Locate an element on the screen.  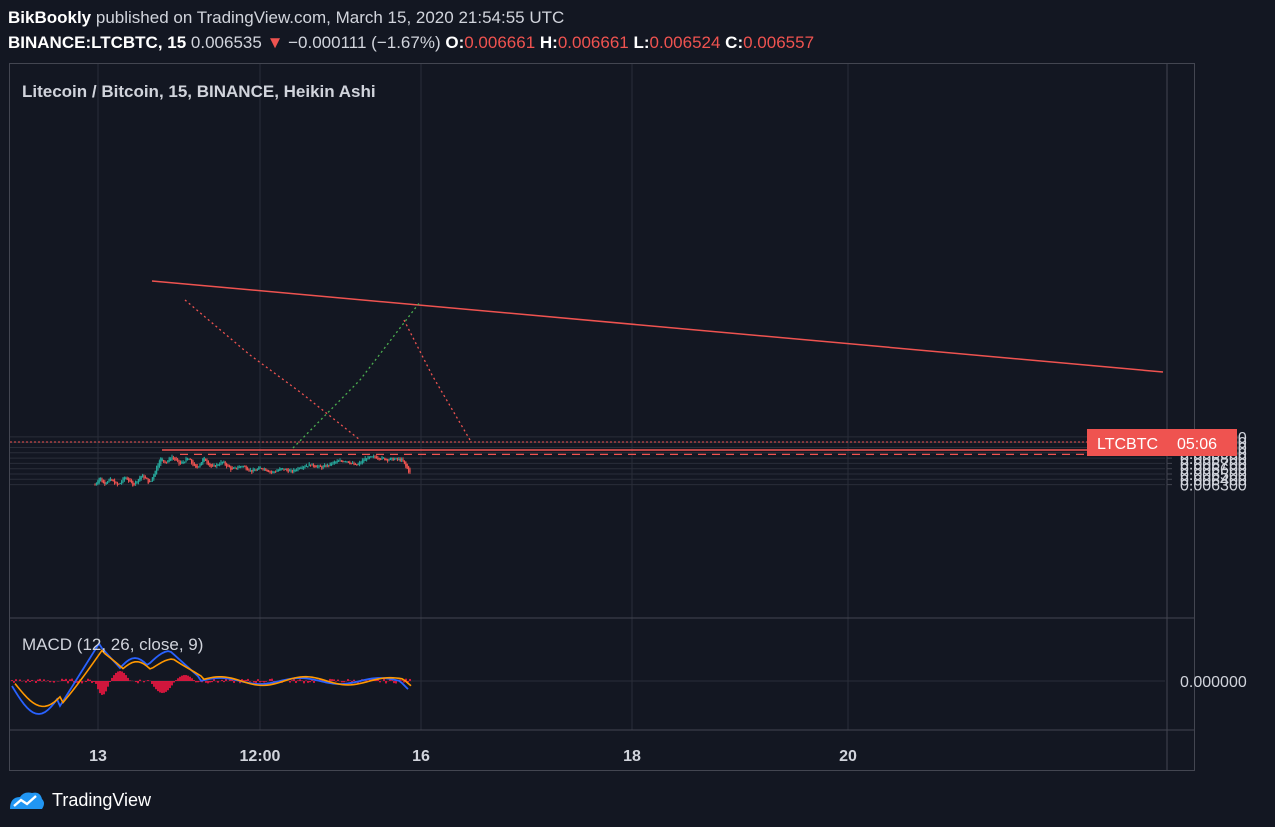
time-tick-label: 12:00 is located at coordinates (260, 756).